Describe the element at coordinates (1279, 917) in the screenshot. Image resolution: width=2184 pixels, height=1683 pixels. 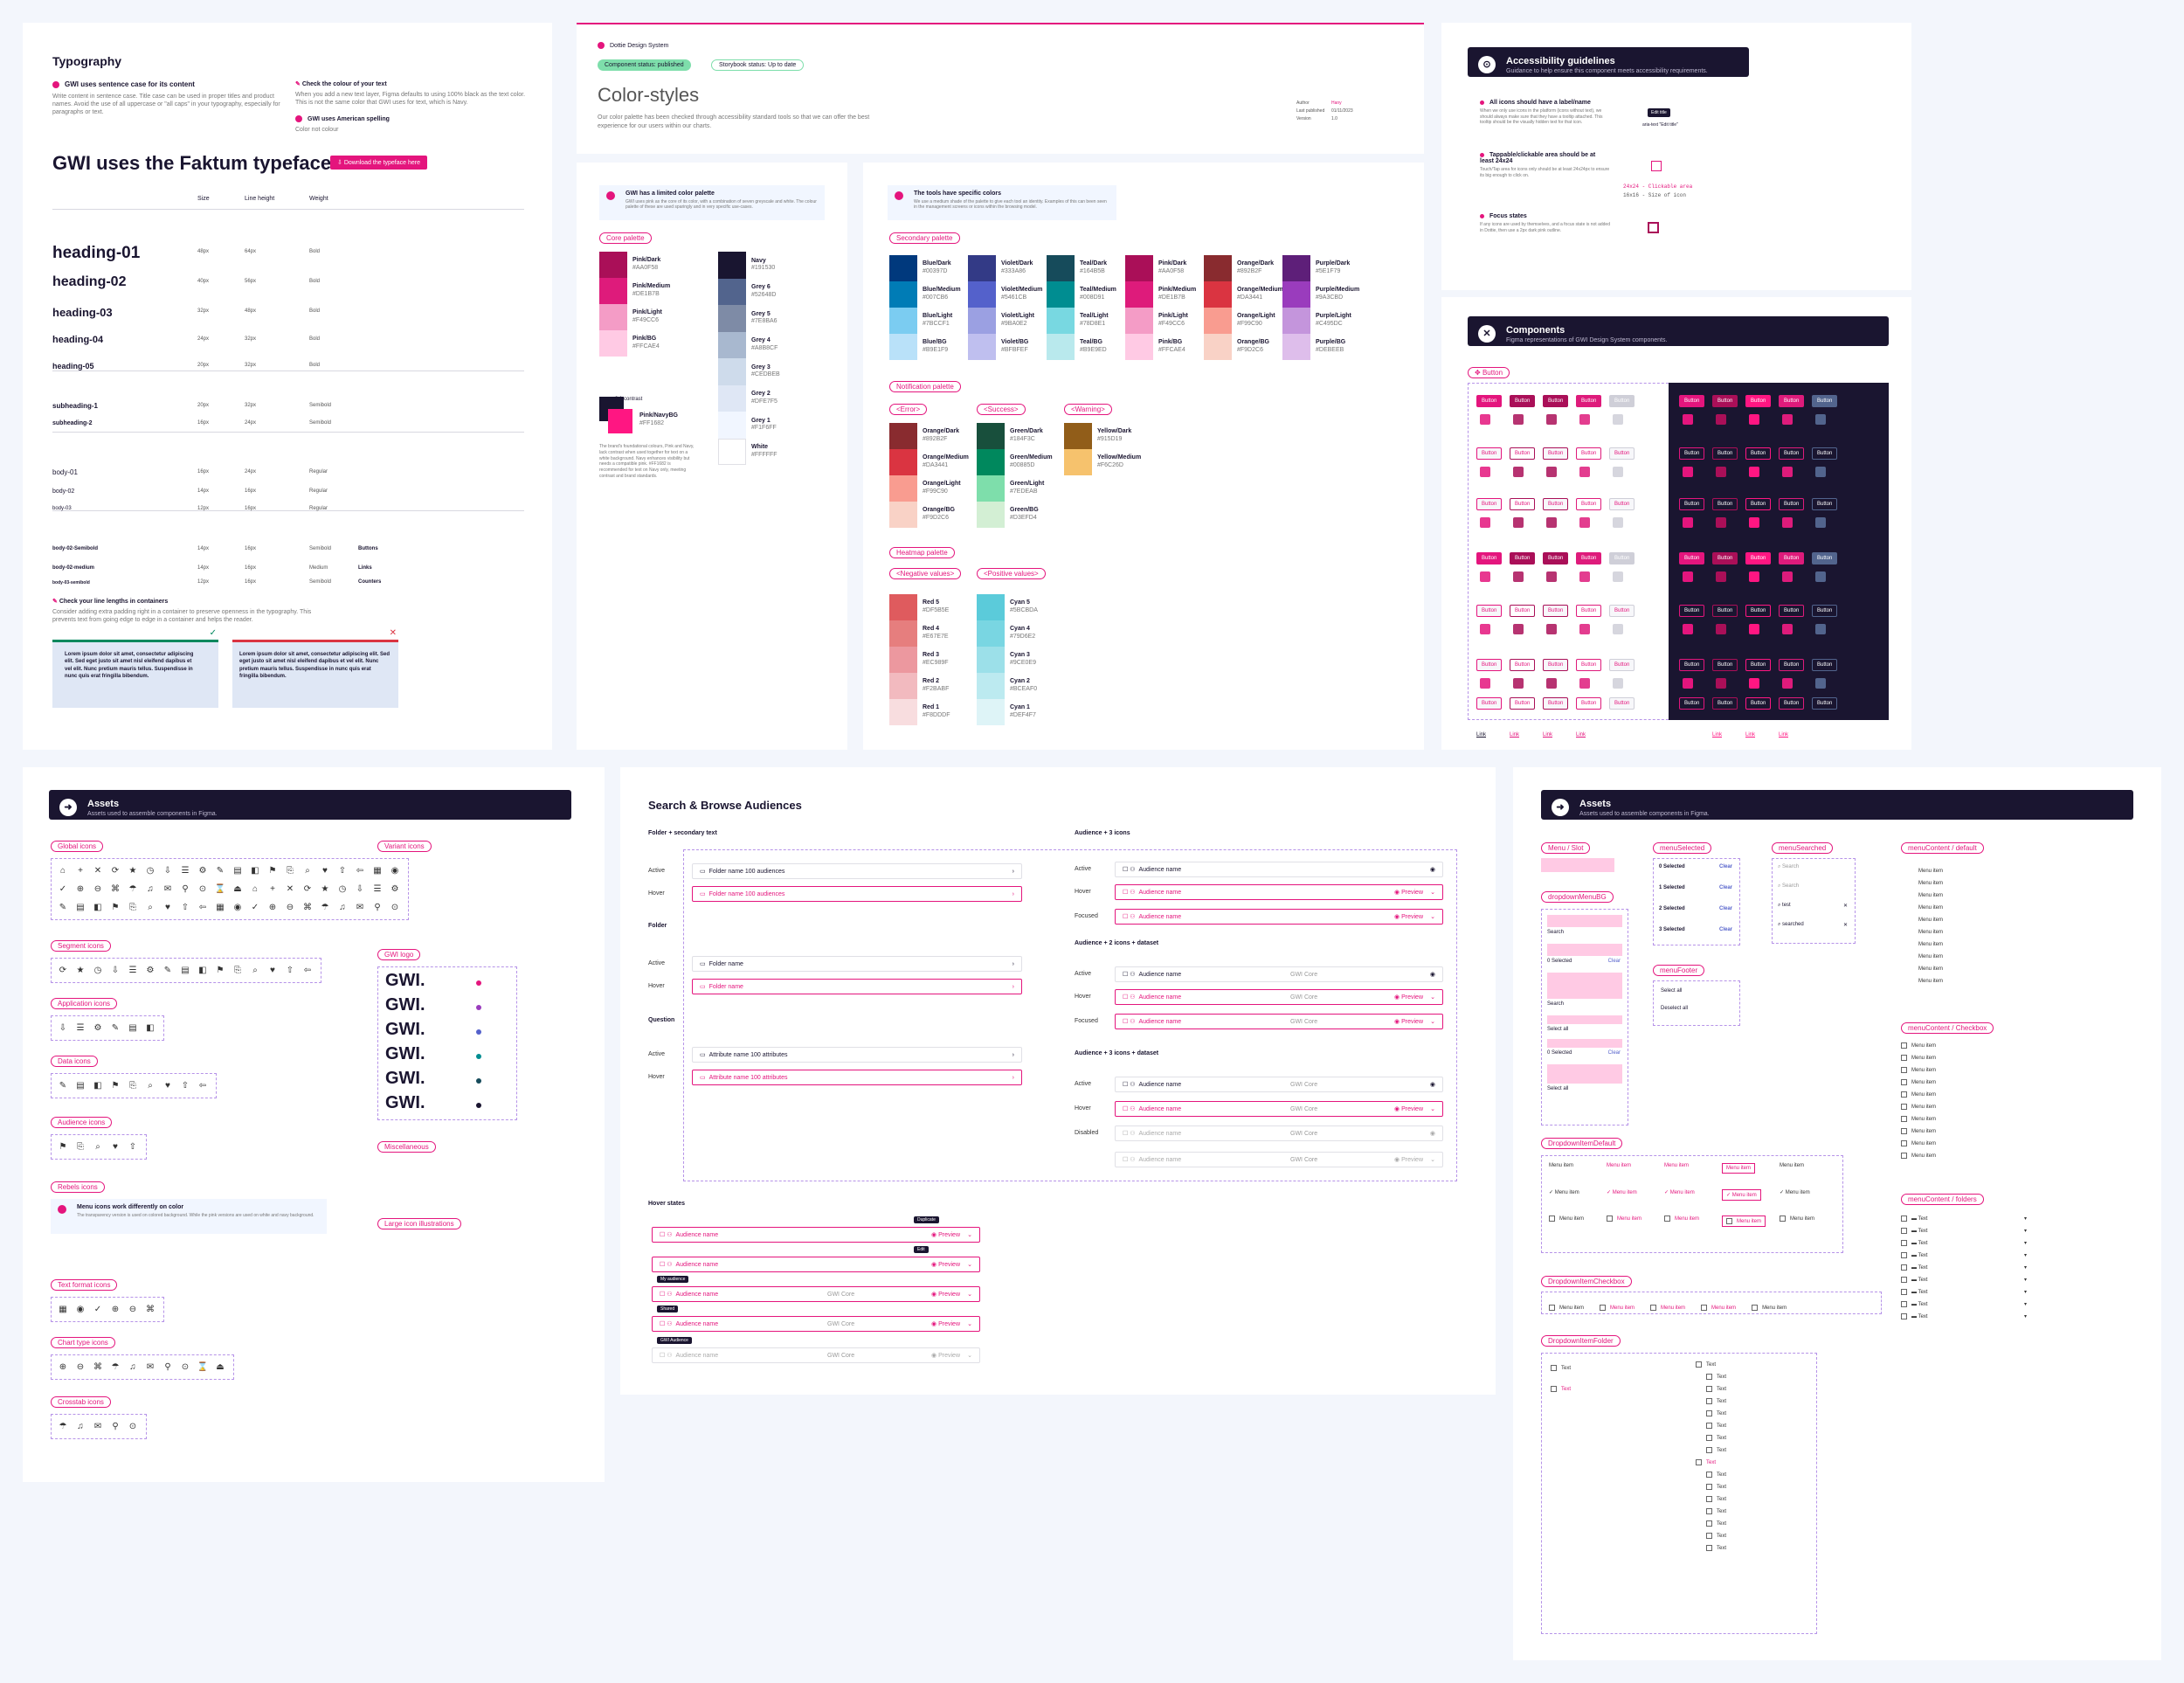
I see `audience-row: ☐ ⚇ Audience name ◉ Preview ⌄` at that location.